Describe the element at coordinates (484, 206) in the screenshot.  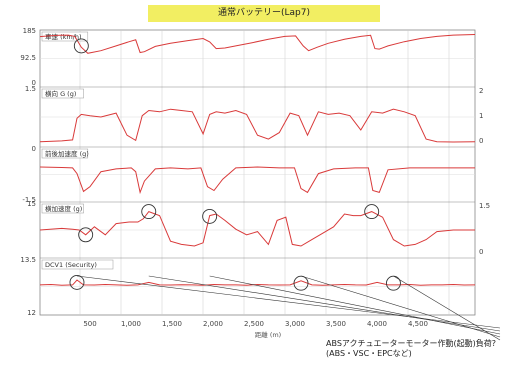
I see `y-tick-label-right: 1.5` at that location.